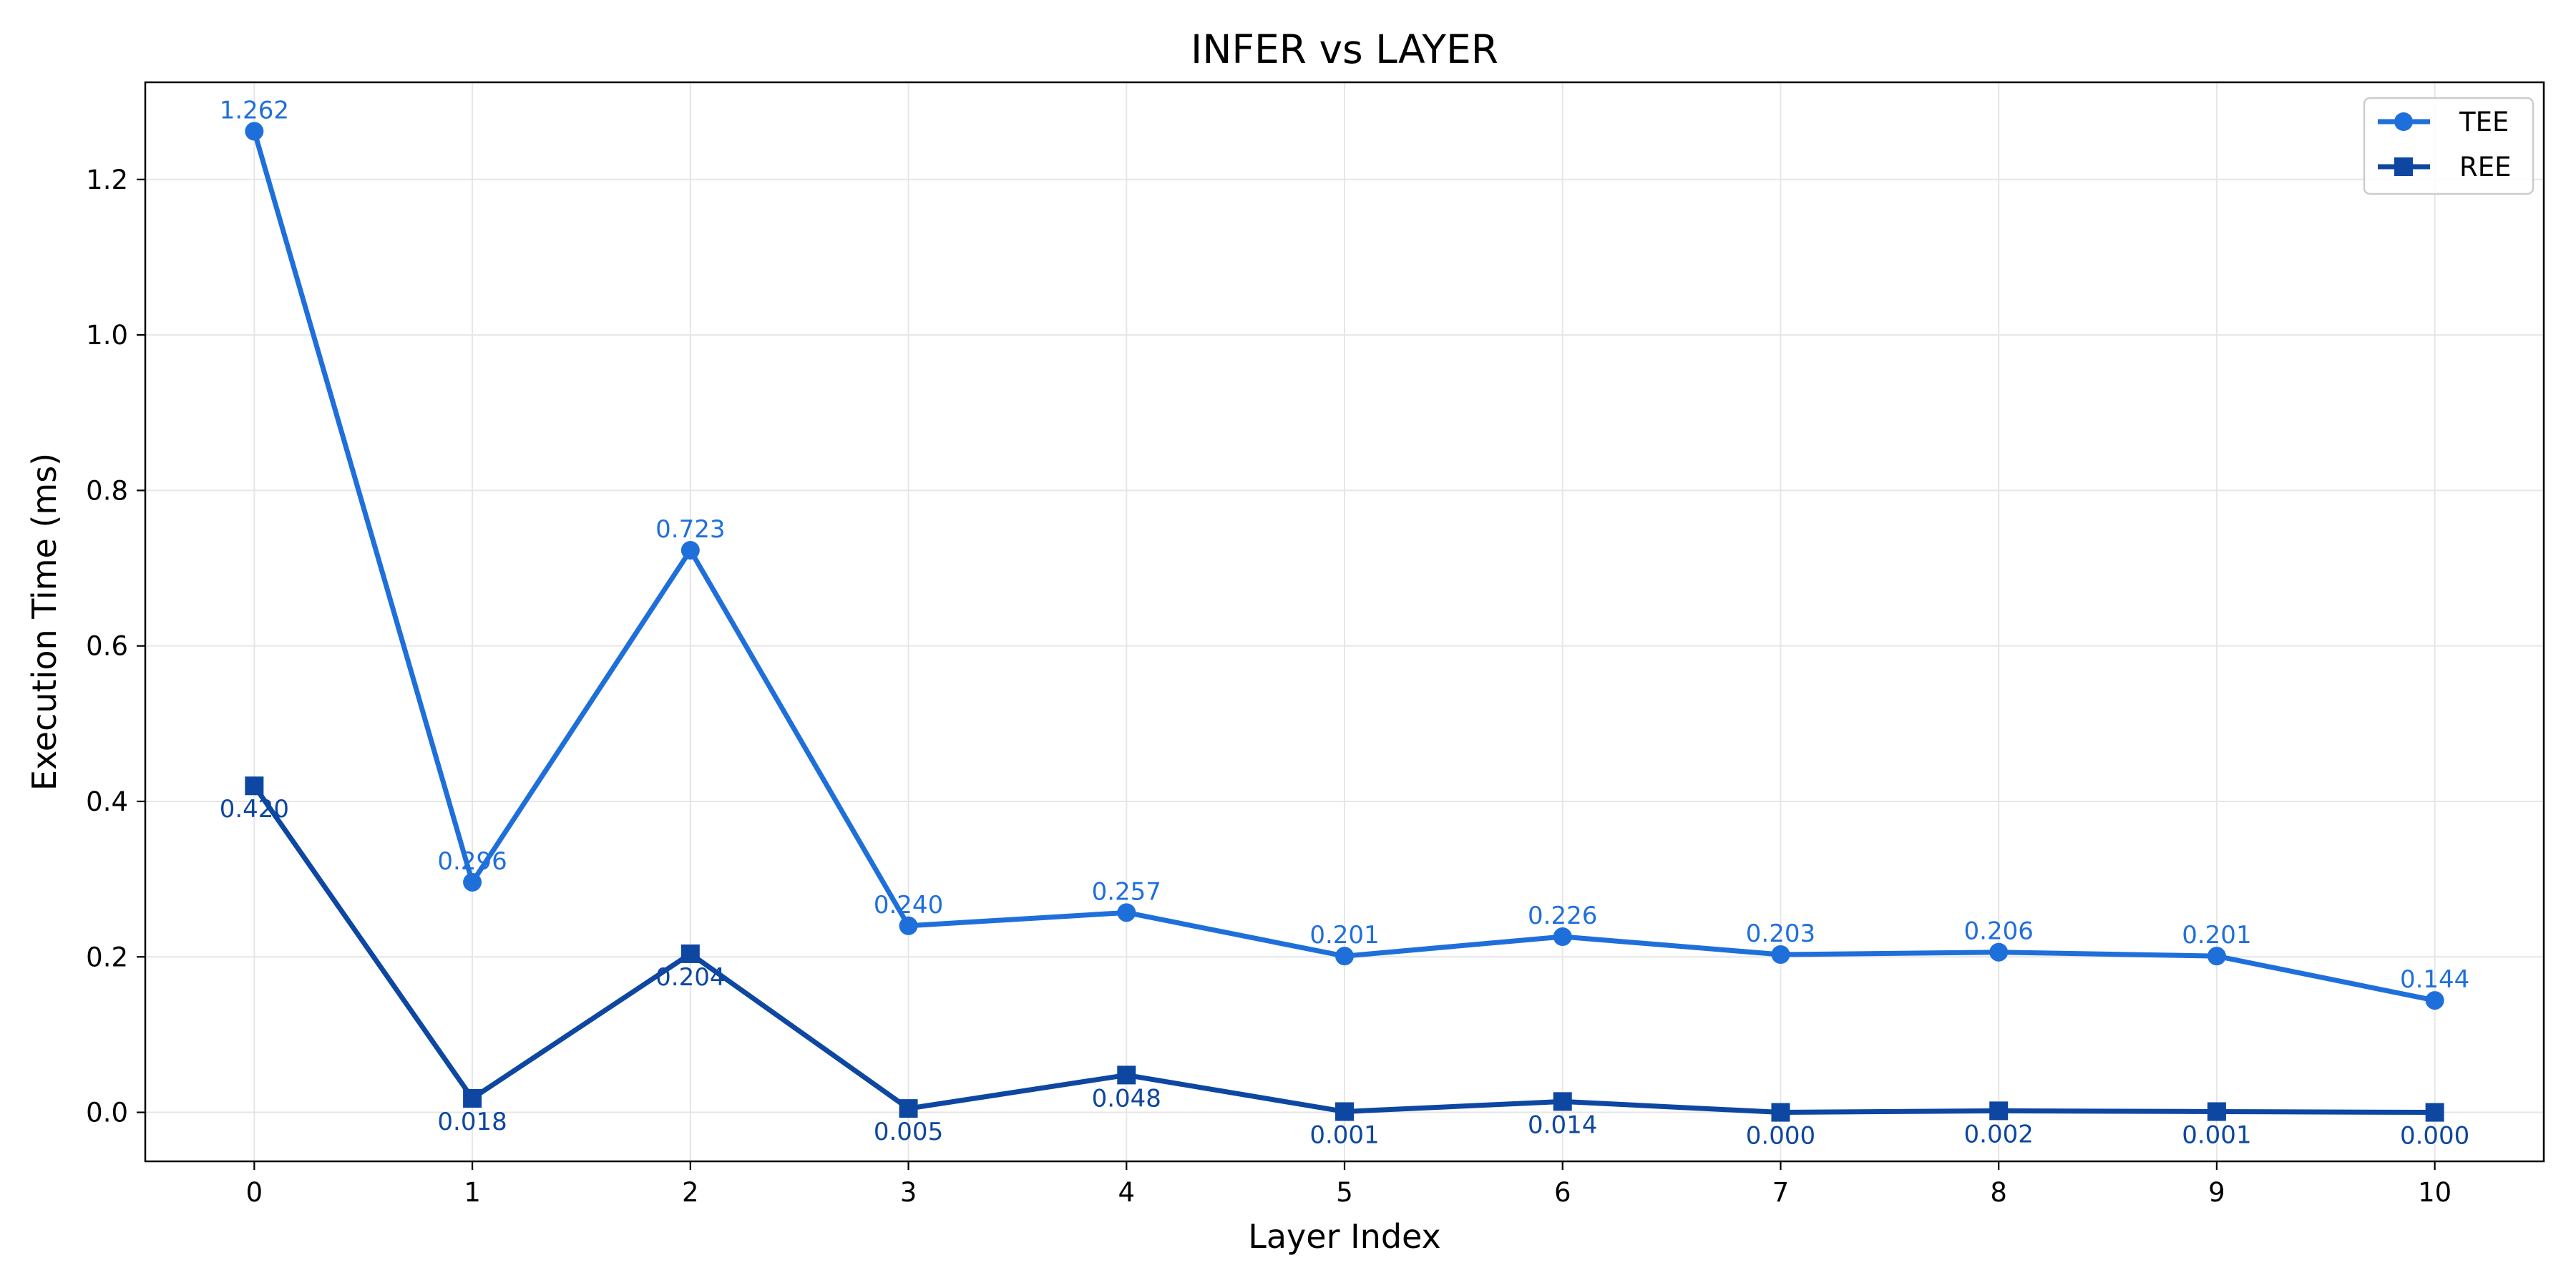 This screenshot has height=1288, width=2576. Describe the element at coordinates (1999, 1134) in the screenshot. I see `data-label-ree: 0.002` at that location.